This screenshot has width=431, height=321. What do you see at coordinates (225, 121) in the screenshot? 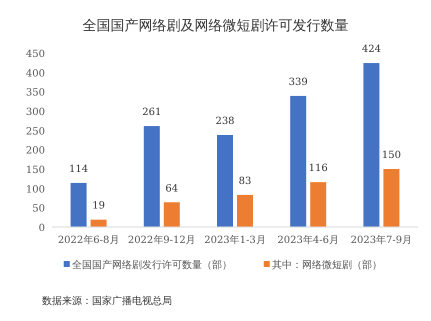
I see `data-label: 238` at bounding box center [225, 121].